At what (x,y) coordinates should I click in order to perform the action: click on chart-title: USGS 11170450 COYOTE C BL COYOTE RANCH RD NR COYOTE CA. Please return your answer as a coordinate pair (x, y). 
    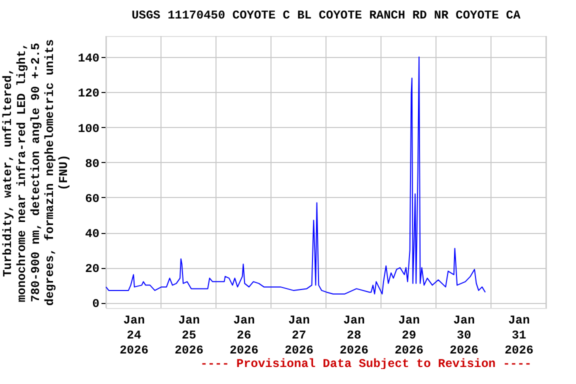
    Looking at the image, I should click on (327, 15).